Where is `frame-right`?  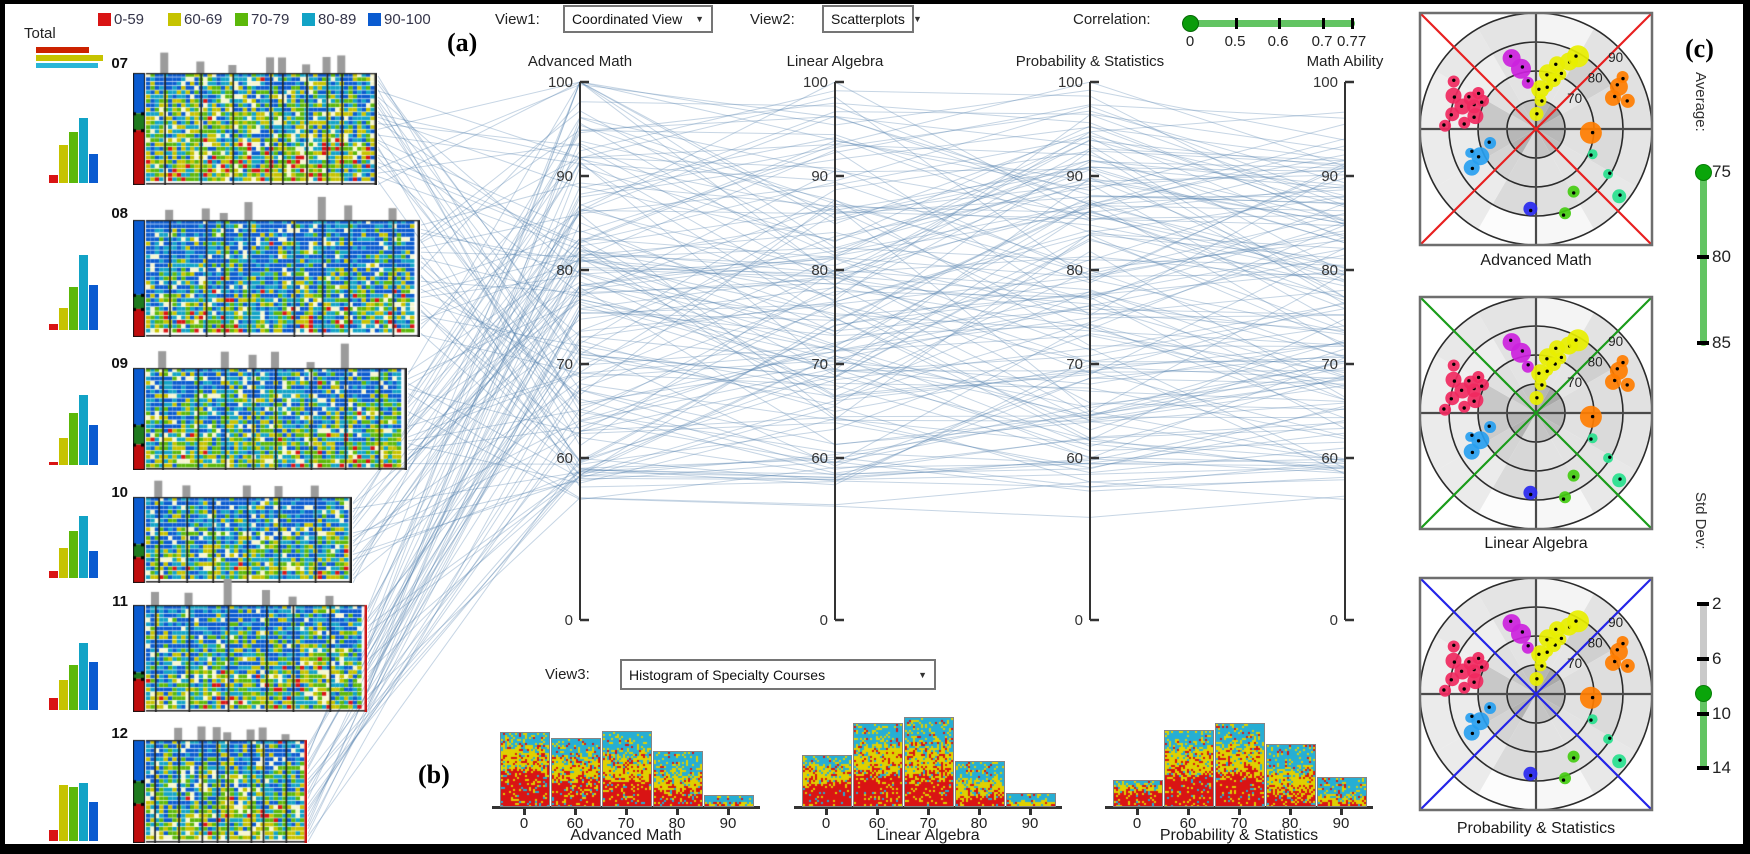
frame-right is located at coordinates (1746, 427).